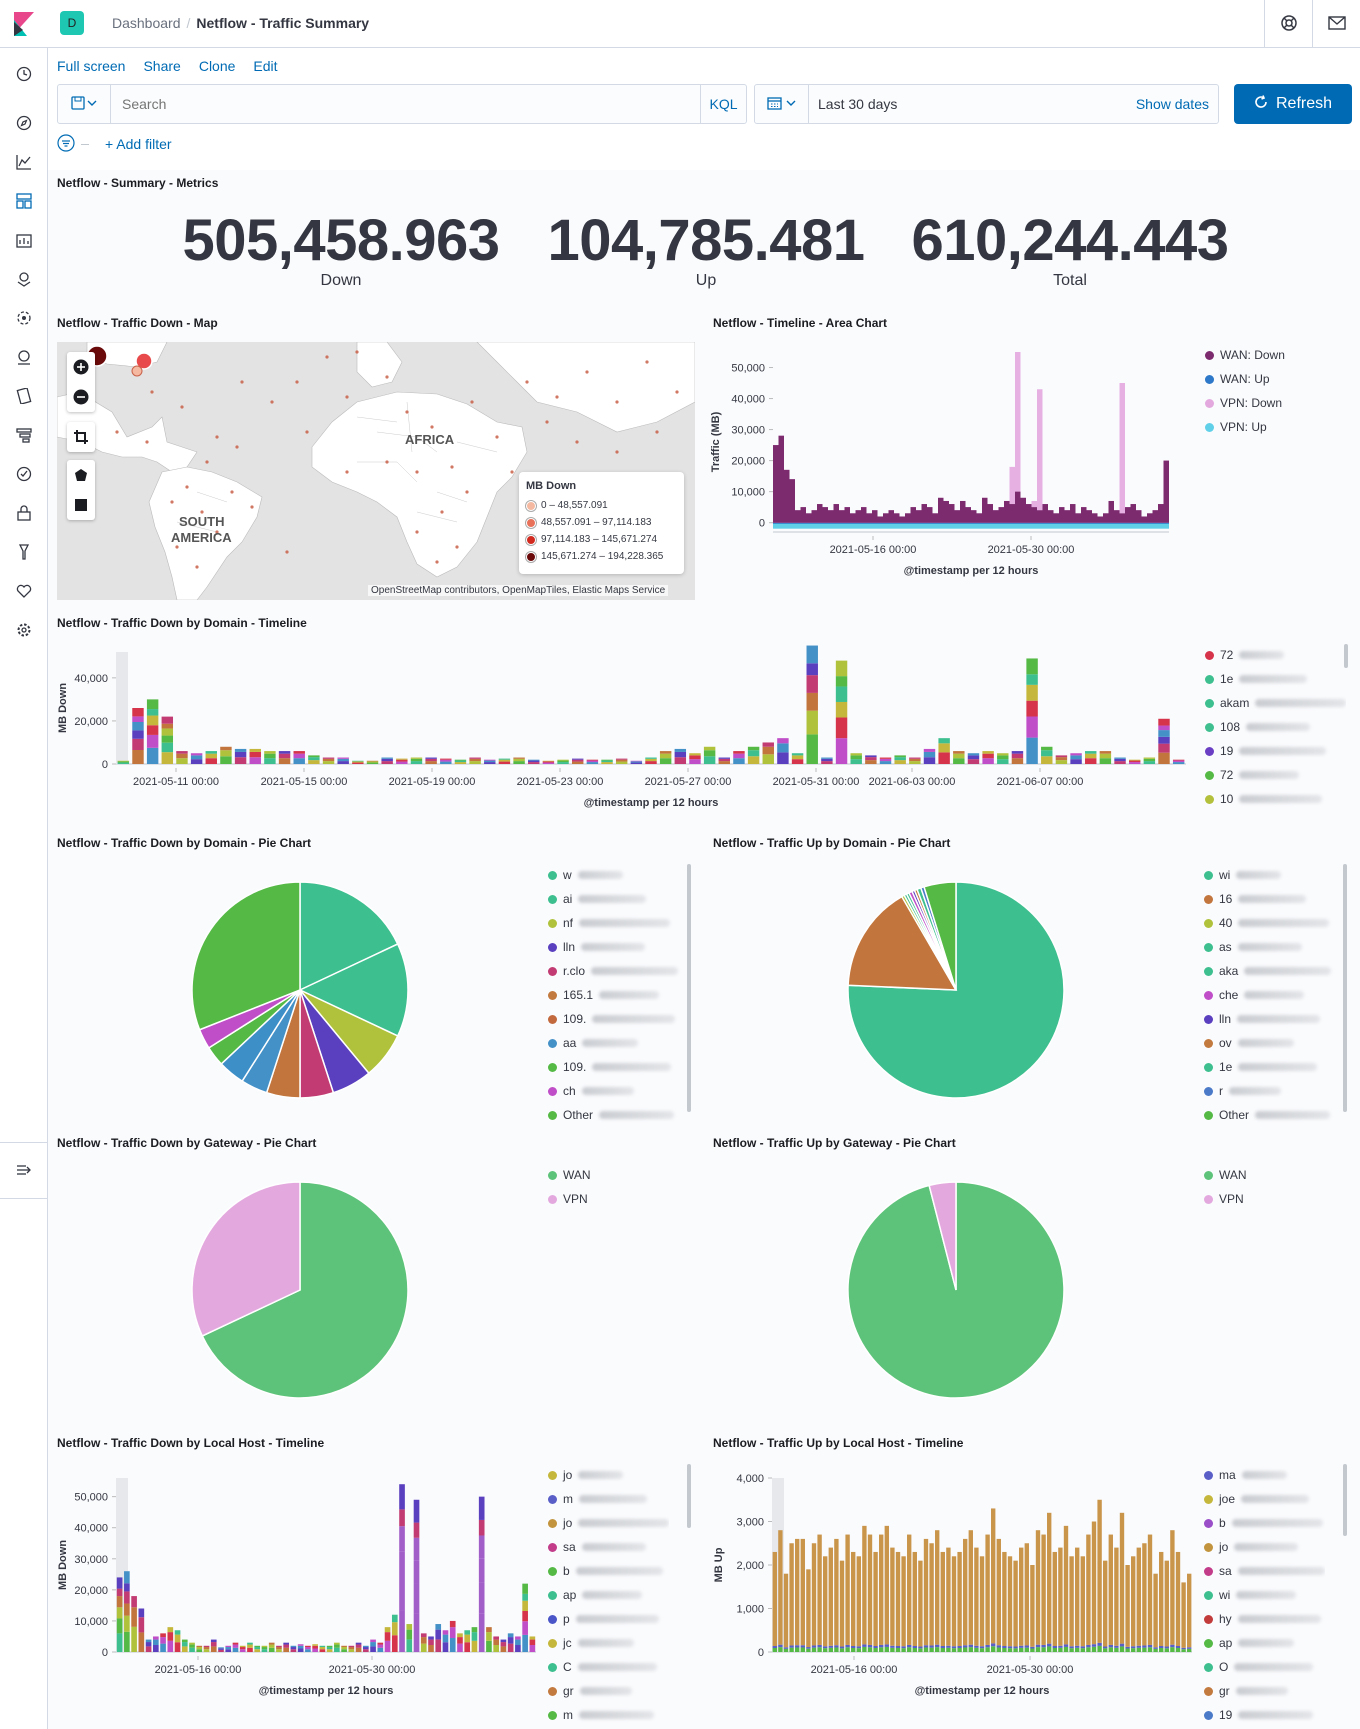 The image size is (1360, 1729). What do you see at coordinates (24, 240) in the screenshot?
I see `canvas-icon` at bounding box center [24, 240].